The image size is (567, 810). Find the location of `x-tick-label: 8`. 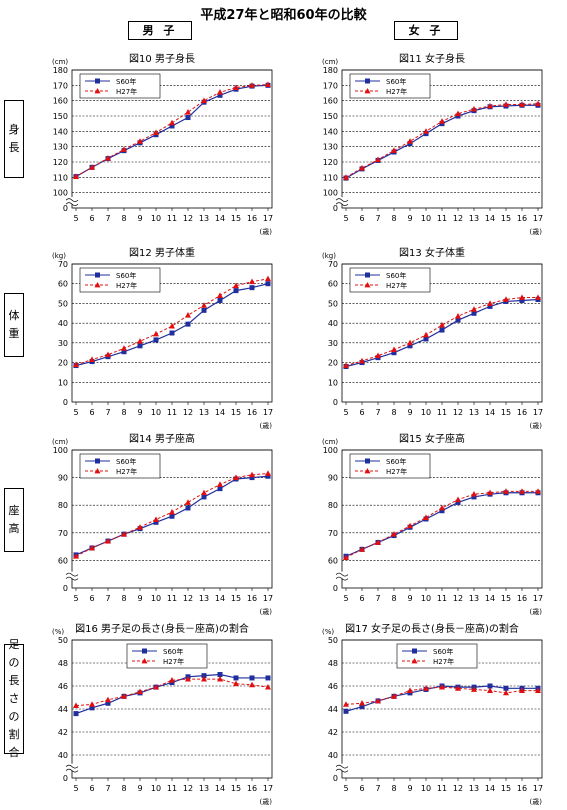

x-tick-label: 8 is located at coordinates (393, 412).